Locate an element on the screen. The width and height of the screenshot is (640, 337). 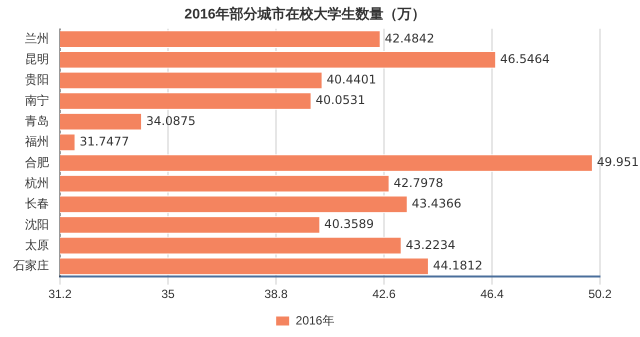
data-label: 40.3589 is located at coordinates (349, 224).